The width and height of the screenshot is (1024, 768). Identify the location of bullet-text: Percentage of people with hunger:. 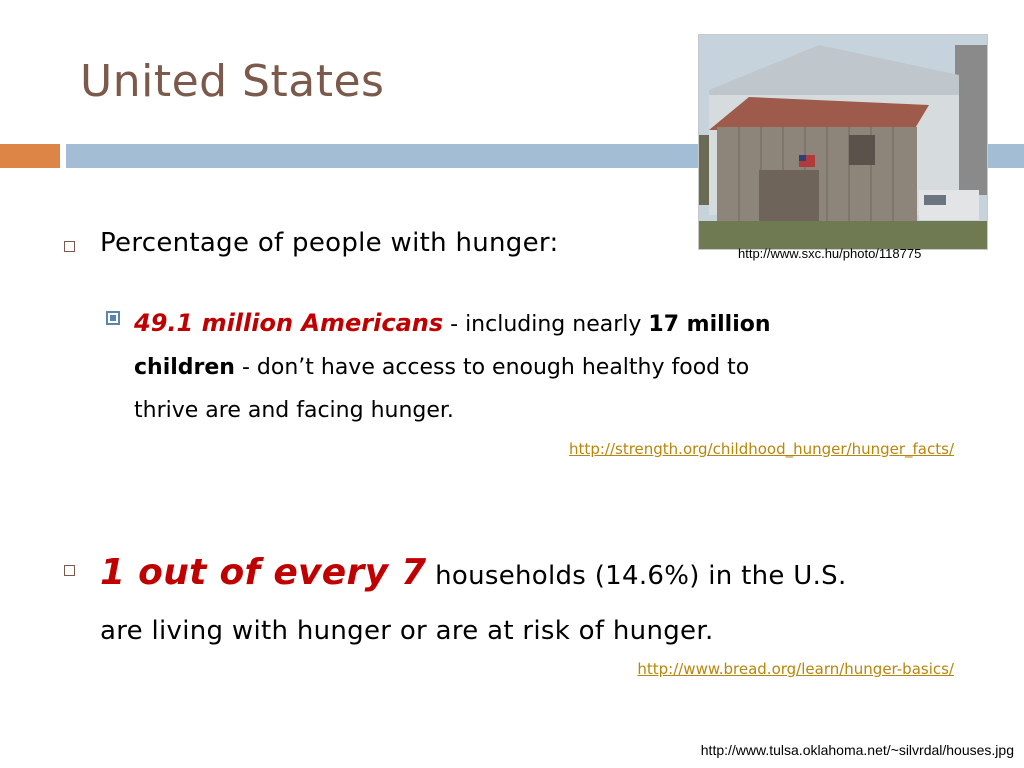
(329, 243).